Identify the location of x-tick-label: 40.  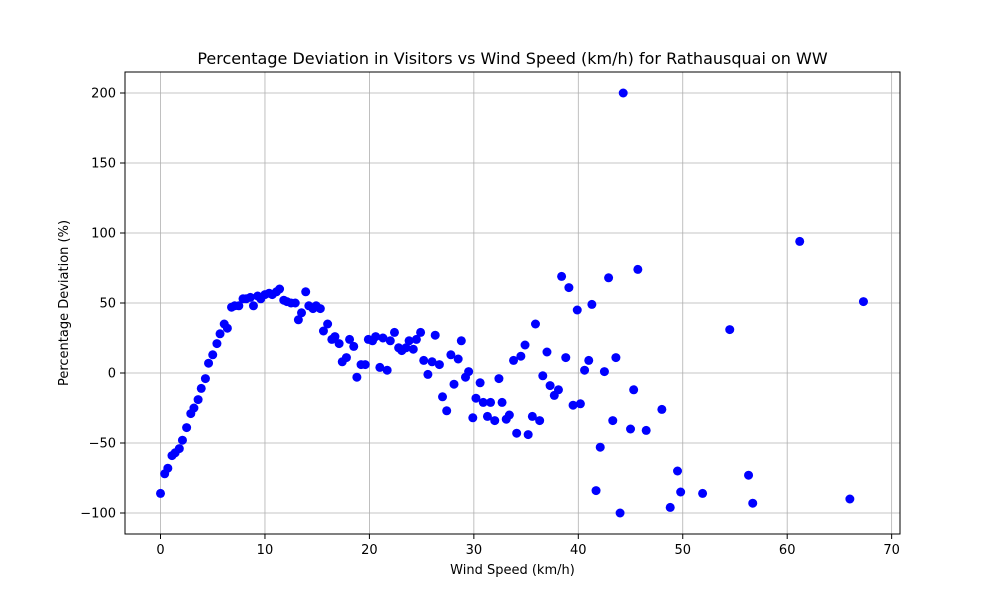
(578, 550).